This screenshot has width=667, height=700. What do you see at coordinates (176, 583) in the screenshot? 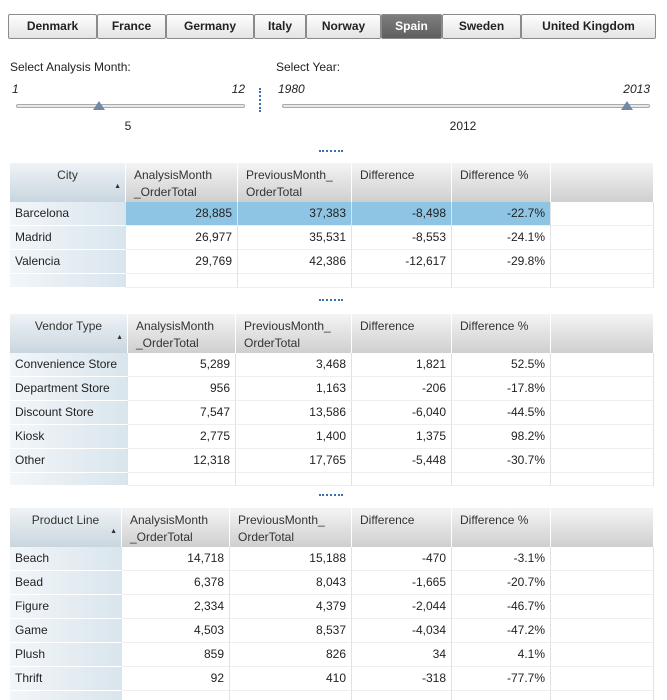
I see `table-cell: 6,378` at bounding box center [176, 583].